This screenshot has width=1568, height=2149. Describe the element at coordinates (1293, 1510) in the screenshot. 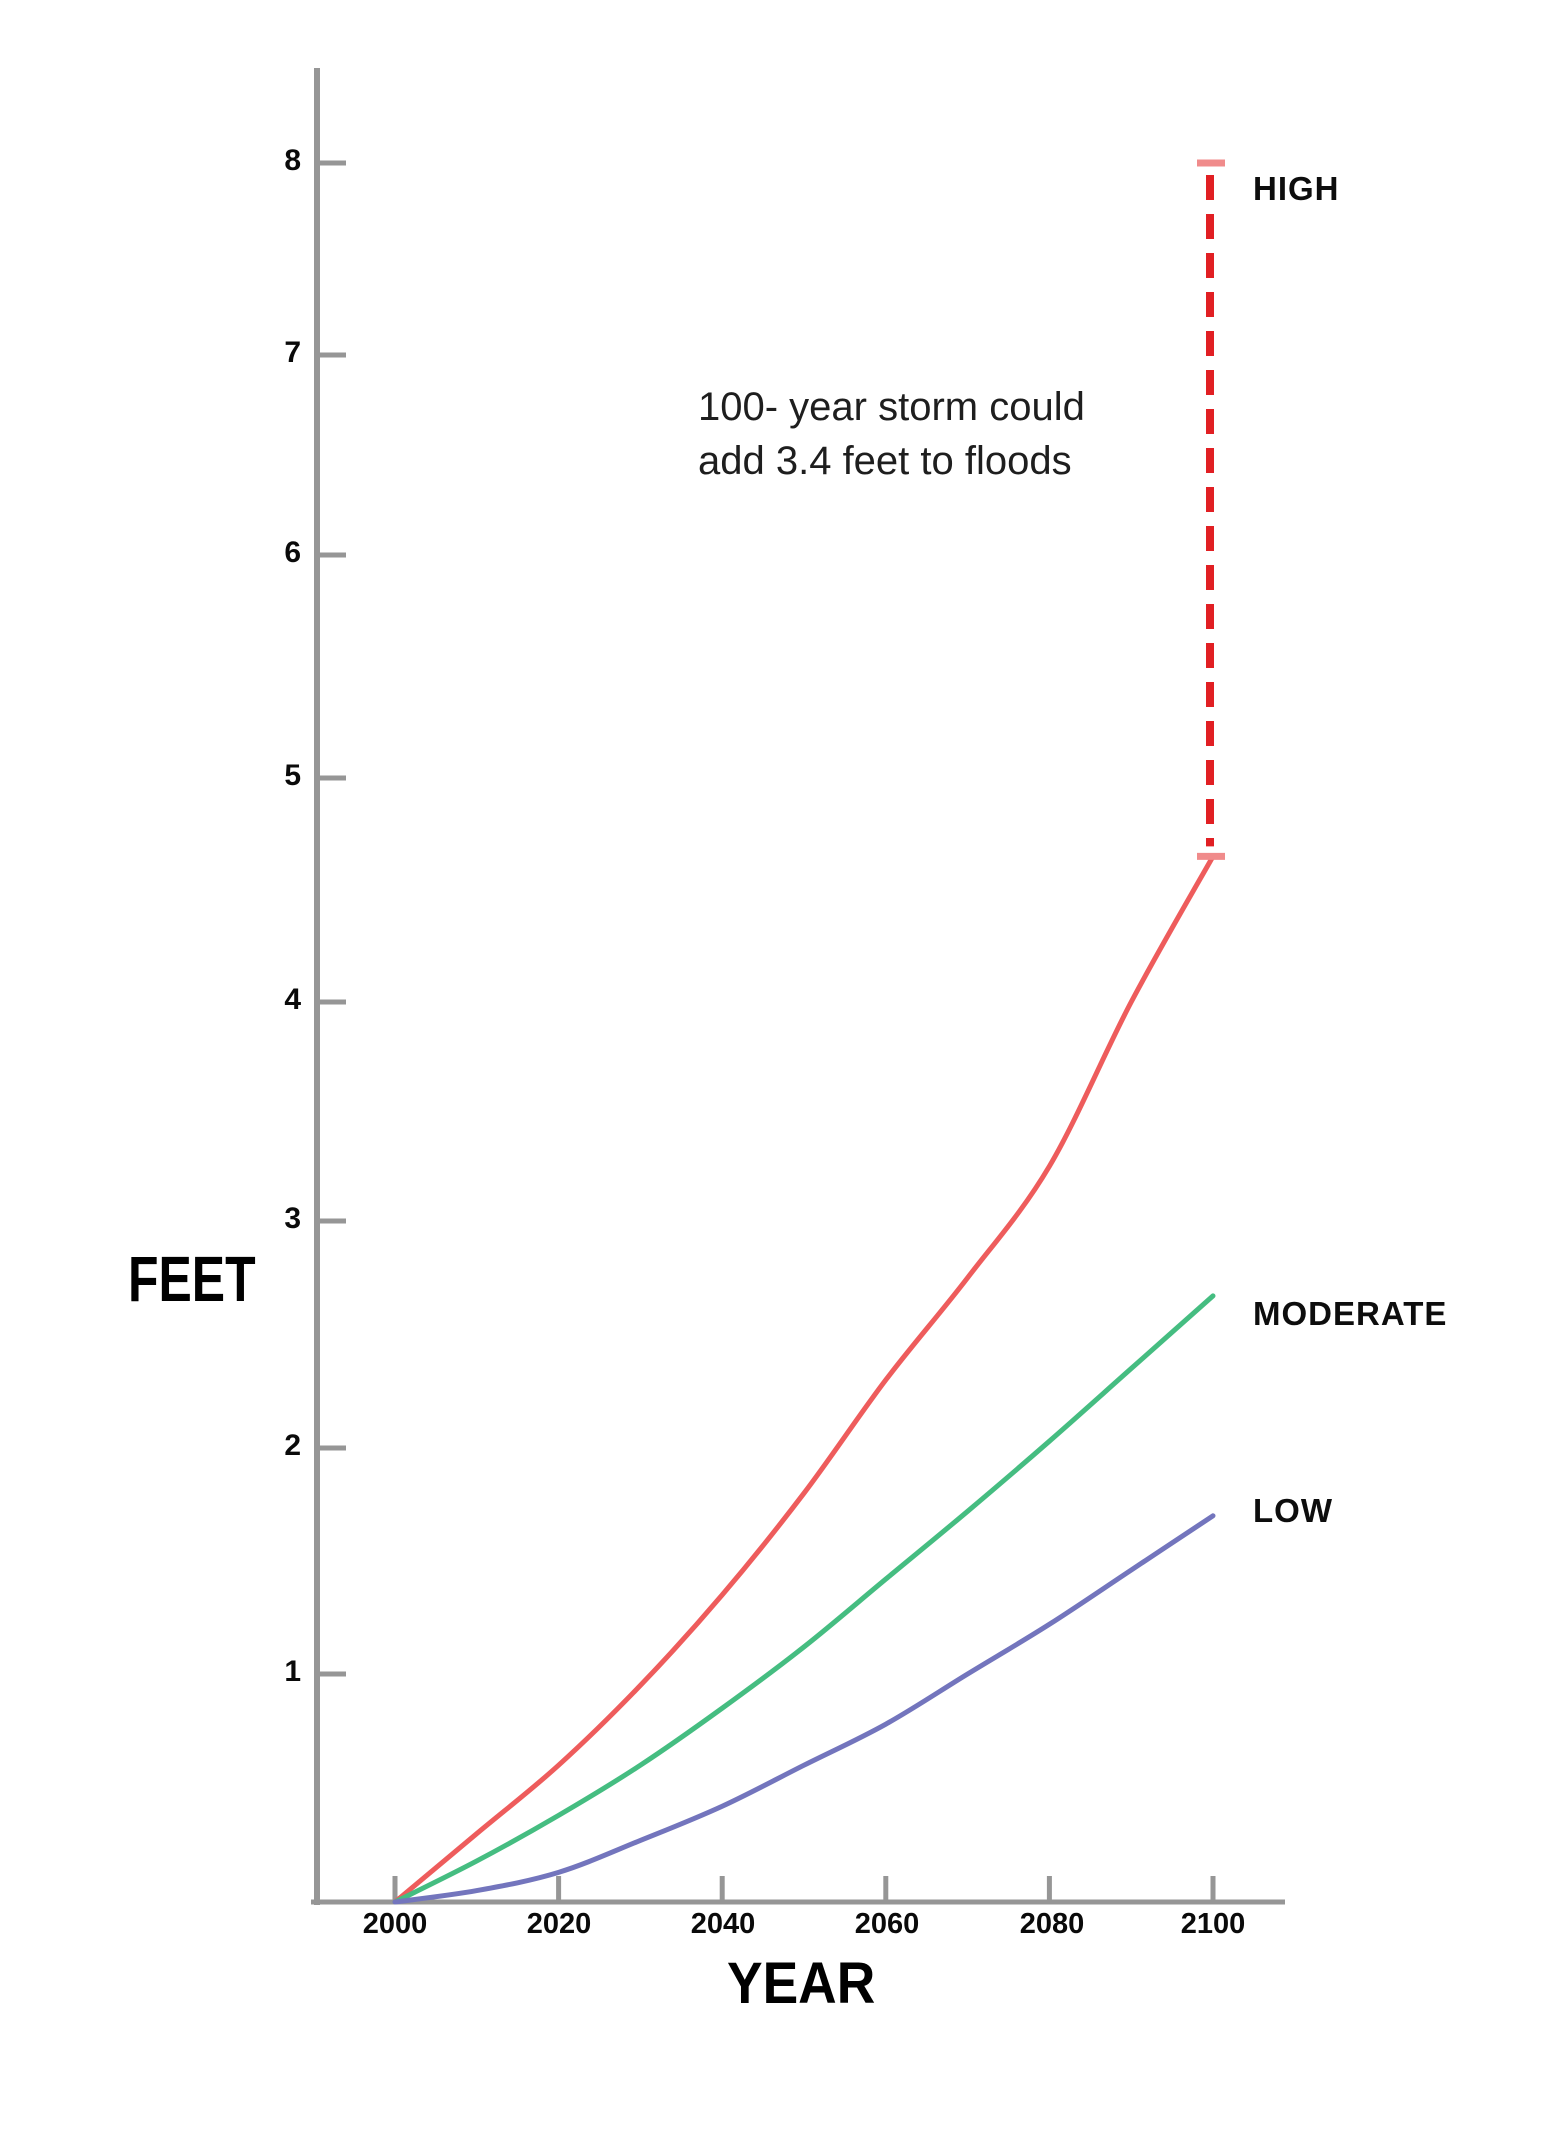

I see `series-label-low: LOW` at that location.